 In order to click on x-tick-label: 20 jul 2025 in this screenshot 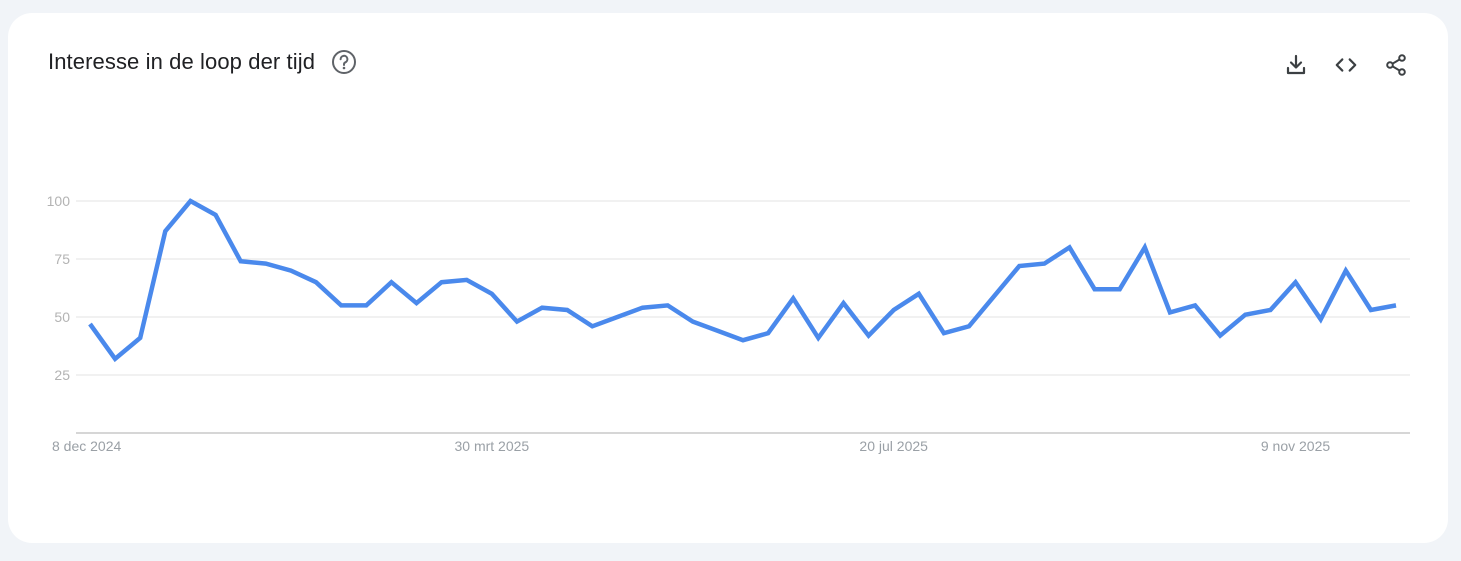, I will do `click(893, 446)`.